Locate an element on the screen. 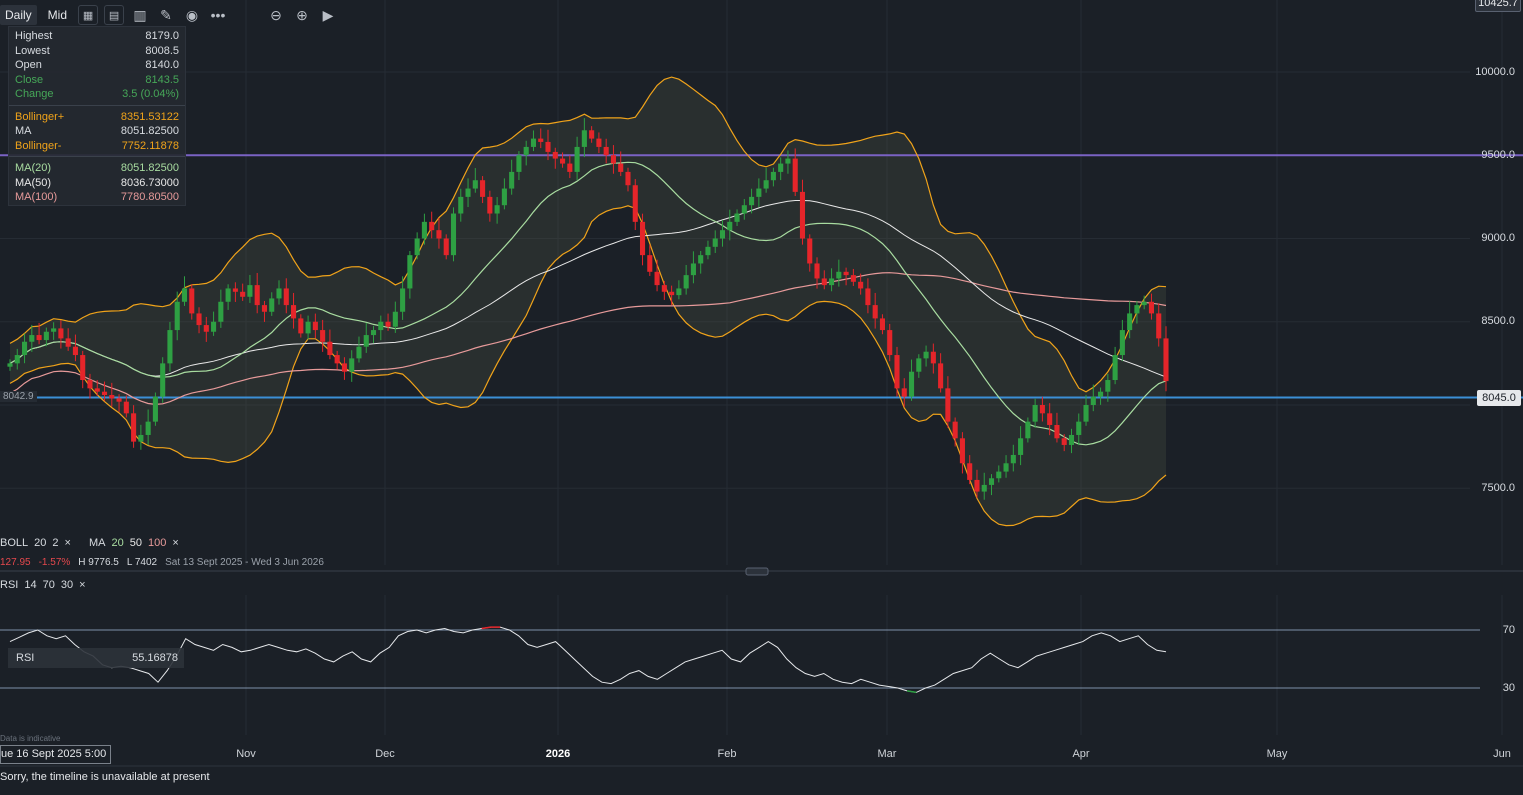 This screenshot has height=795, width=1523. rsi-upper: 70 is located at coordinates (48, 585).